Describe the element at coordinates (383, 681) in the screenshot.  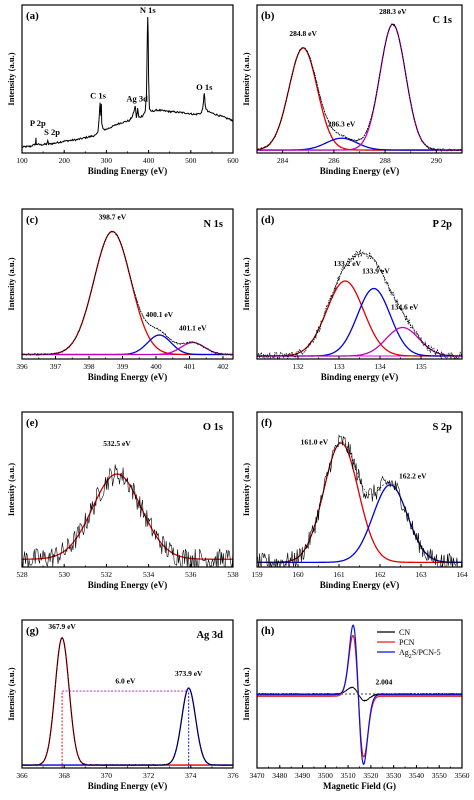
I see `g-factor-label: 2.004` at that location.